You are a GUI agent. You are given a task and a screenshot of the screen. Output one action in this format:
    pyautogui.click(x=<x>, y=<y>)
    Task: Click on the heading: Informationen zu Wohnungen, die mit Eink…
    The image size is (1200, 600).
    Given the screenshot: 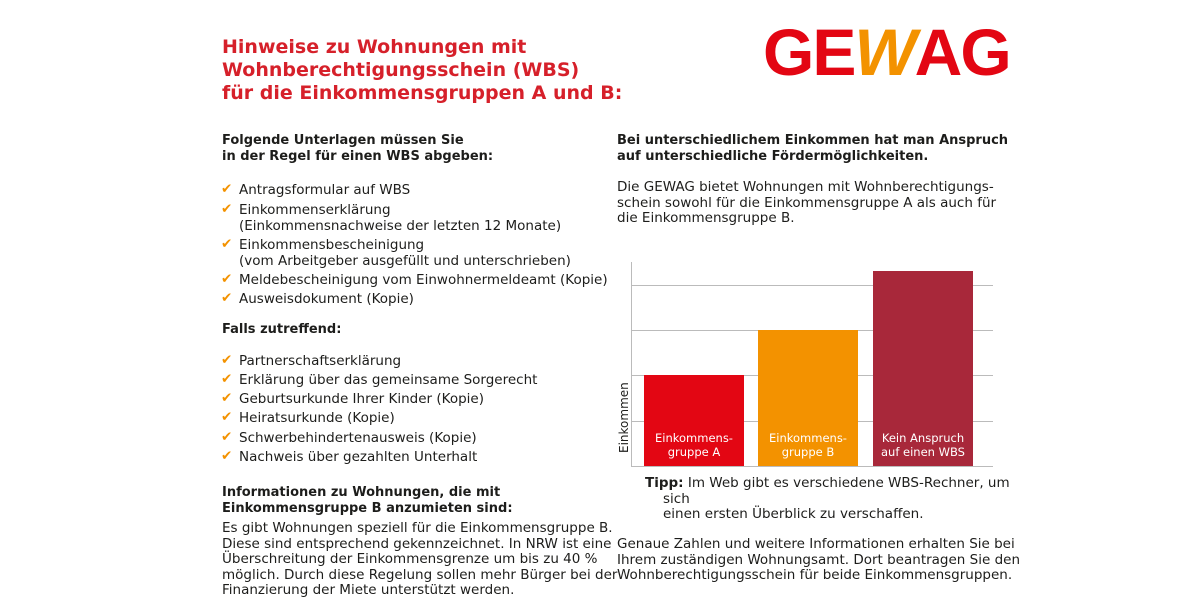 What is the action you would take?
    pyautogui.click(x=367, y=500)
    